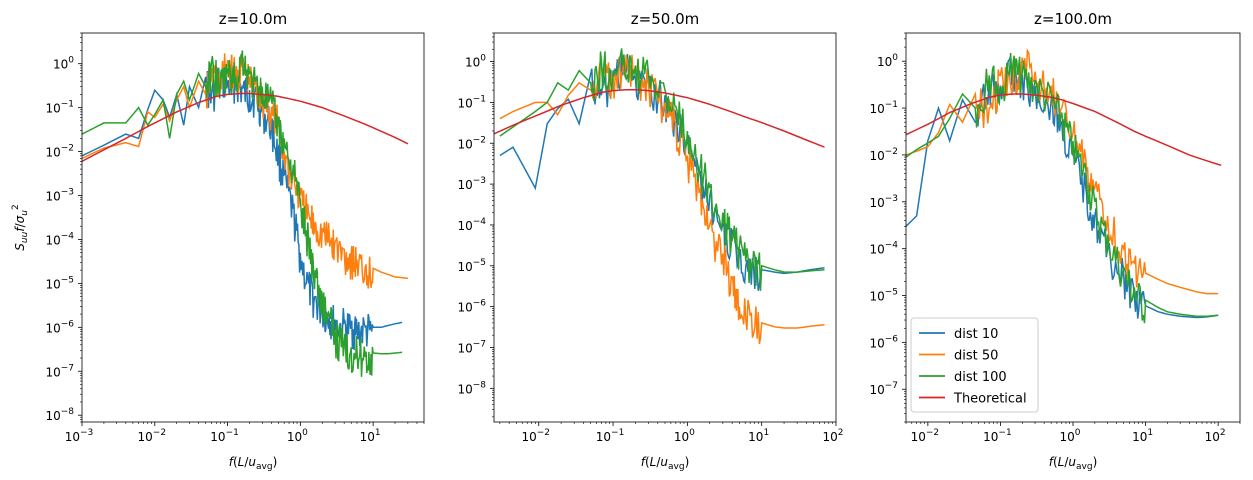  Describe the element at coordinates (20, 227) in the screenshot. I see `y-axis-label: Suuf/σu2` at that location.